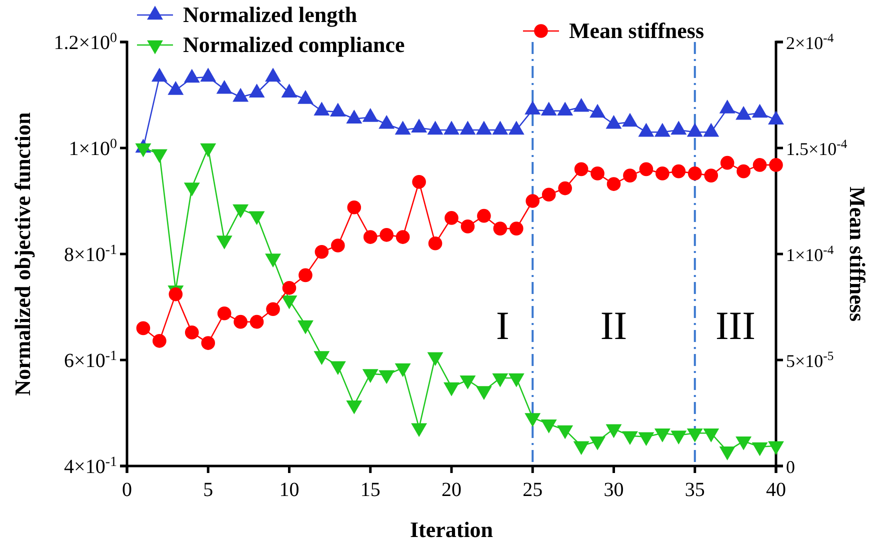 The height and width of the screenshot is (547, 878). Describe the element at coordinates (294, 44) in the screenshot. I see `legend-label: Normalized compliance` at that location.